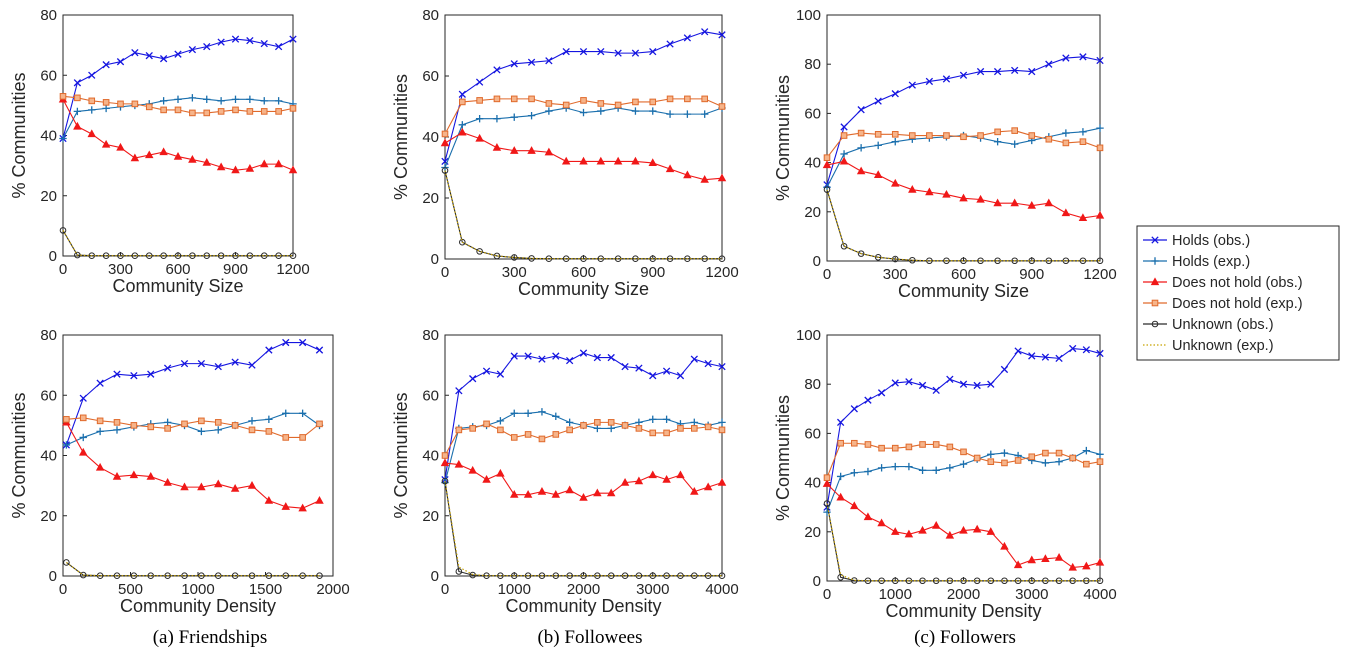 The height and width of the screenshot is (653, 1349). I want to click on x-tick-label: 300, so click(120, 269).